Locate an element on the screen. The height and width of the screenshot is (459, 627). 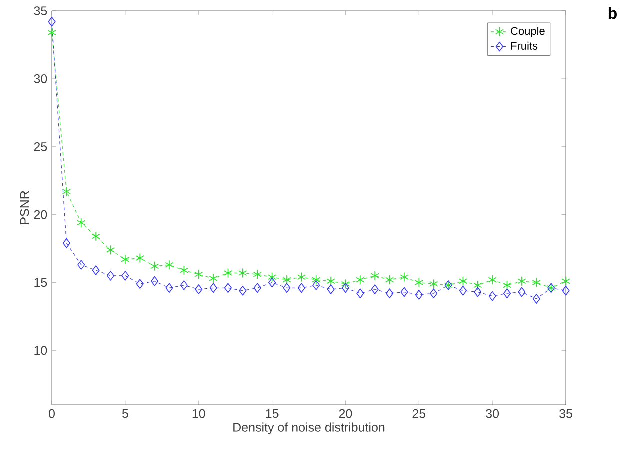
x-tick-label: 25 is located at coordinates (419, 413).